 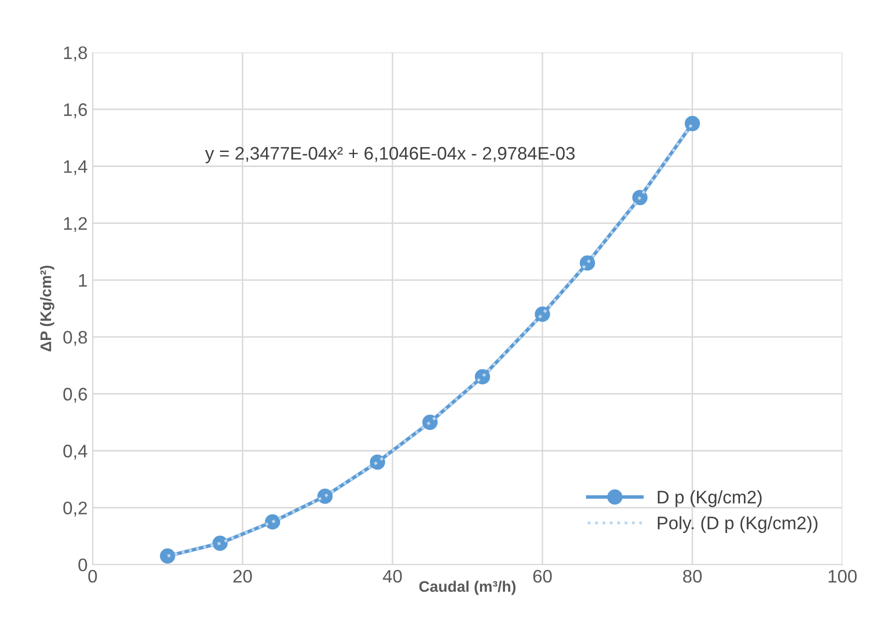 What do you see at coordinates (76, 168) in the screenshot?
I see `y-tick-label: 1,4` at bounding box center [76, 168].